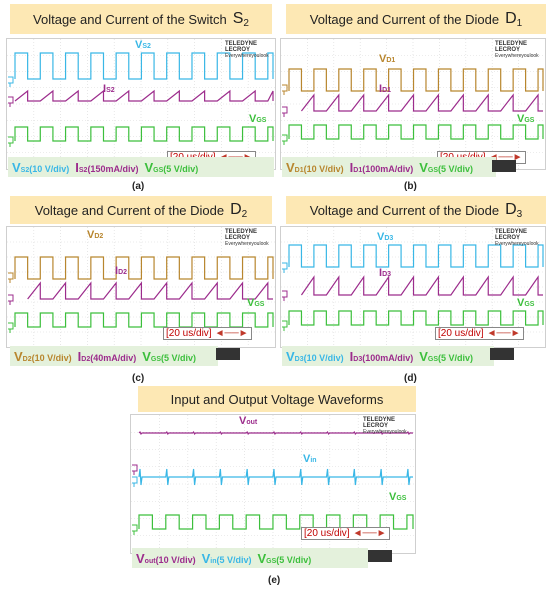  I want to click on legend-item: IS2(150mA/div), so click(107, 167).